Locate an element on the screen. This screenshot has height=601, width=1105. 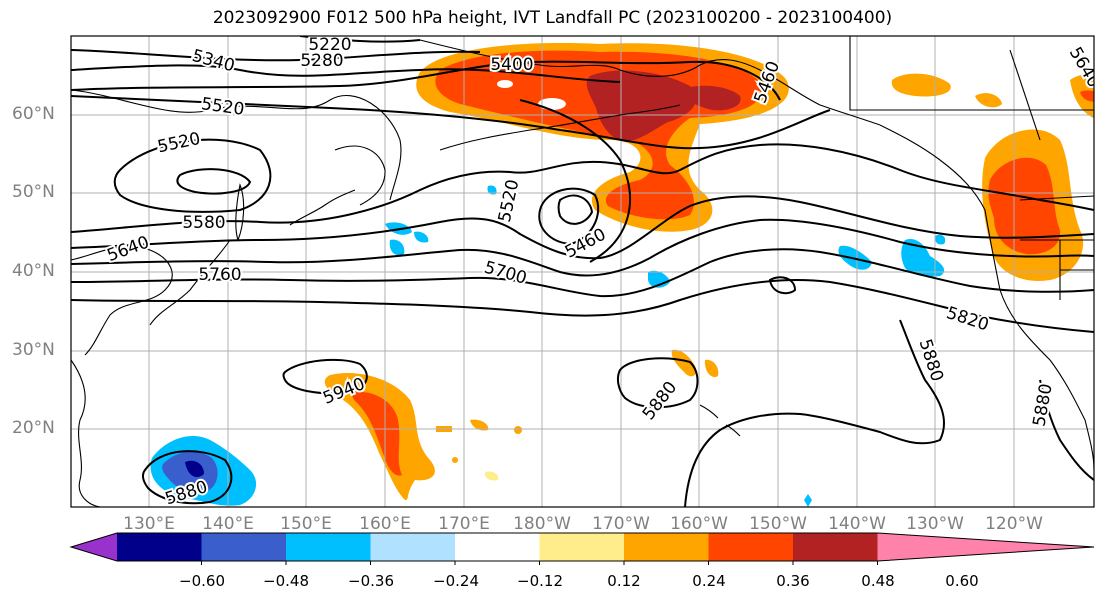
colorbar-tick-label: 0.12 is located at coordinates (624, 581).